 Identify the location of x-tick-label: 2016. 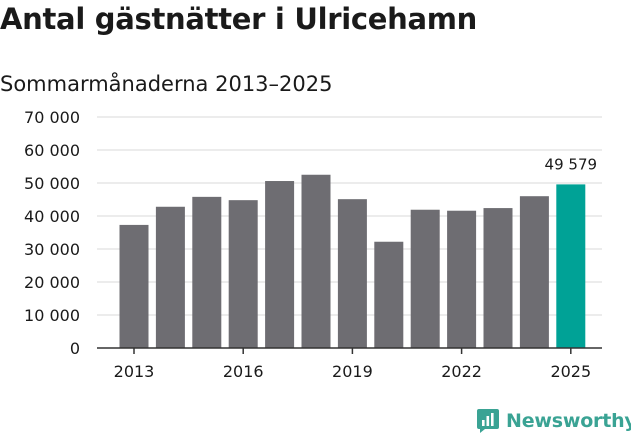
(243, 371).